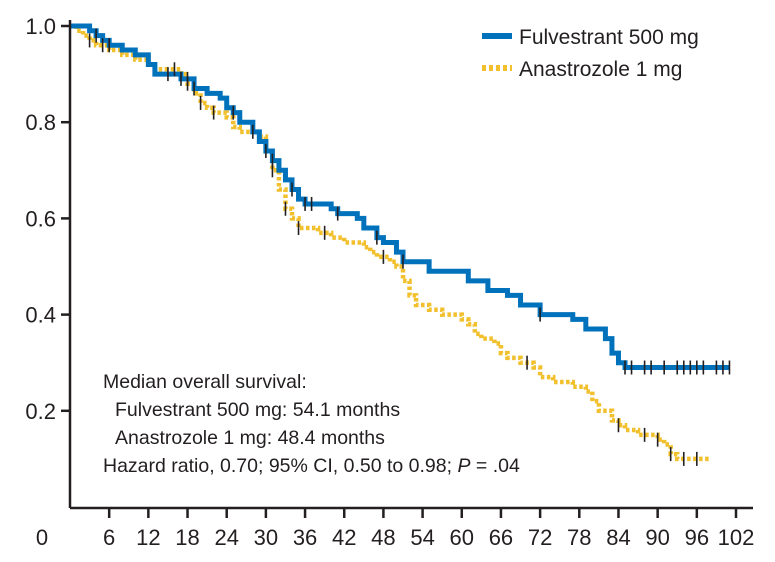  What do you see at coordinates (540, 537) in the screenshot?
I see `x-tick-label: 72` at bounding box center [540, 537].